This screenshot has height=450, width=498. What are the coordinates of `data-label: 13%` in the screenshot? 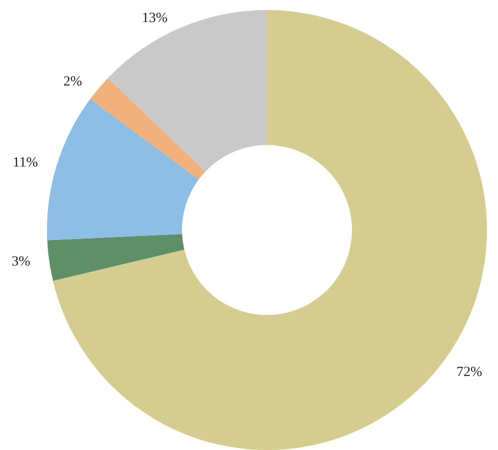 It's located at (155, 18).